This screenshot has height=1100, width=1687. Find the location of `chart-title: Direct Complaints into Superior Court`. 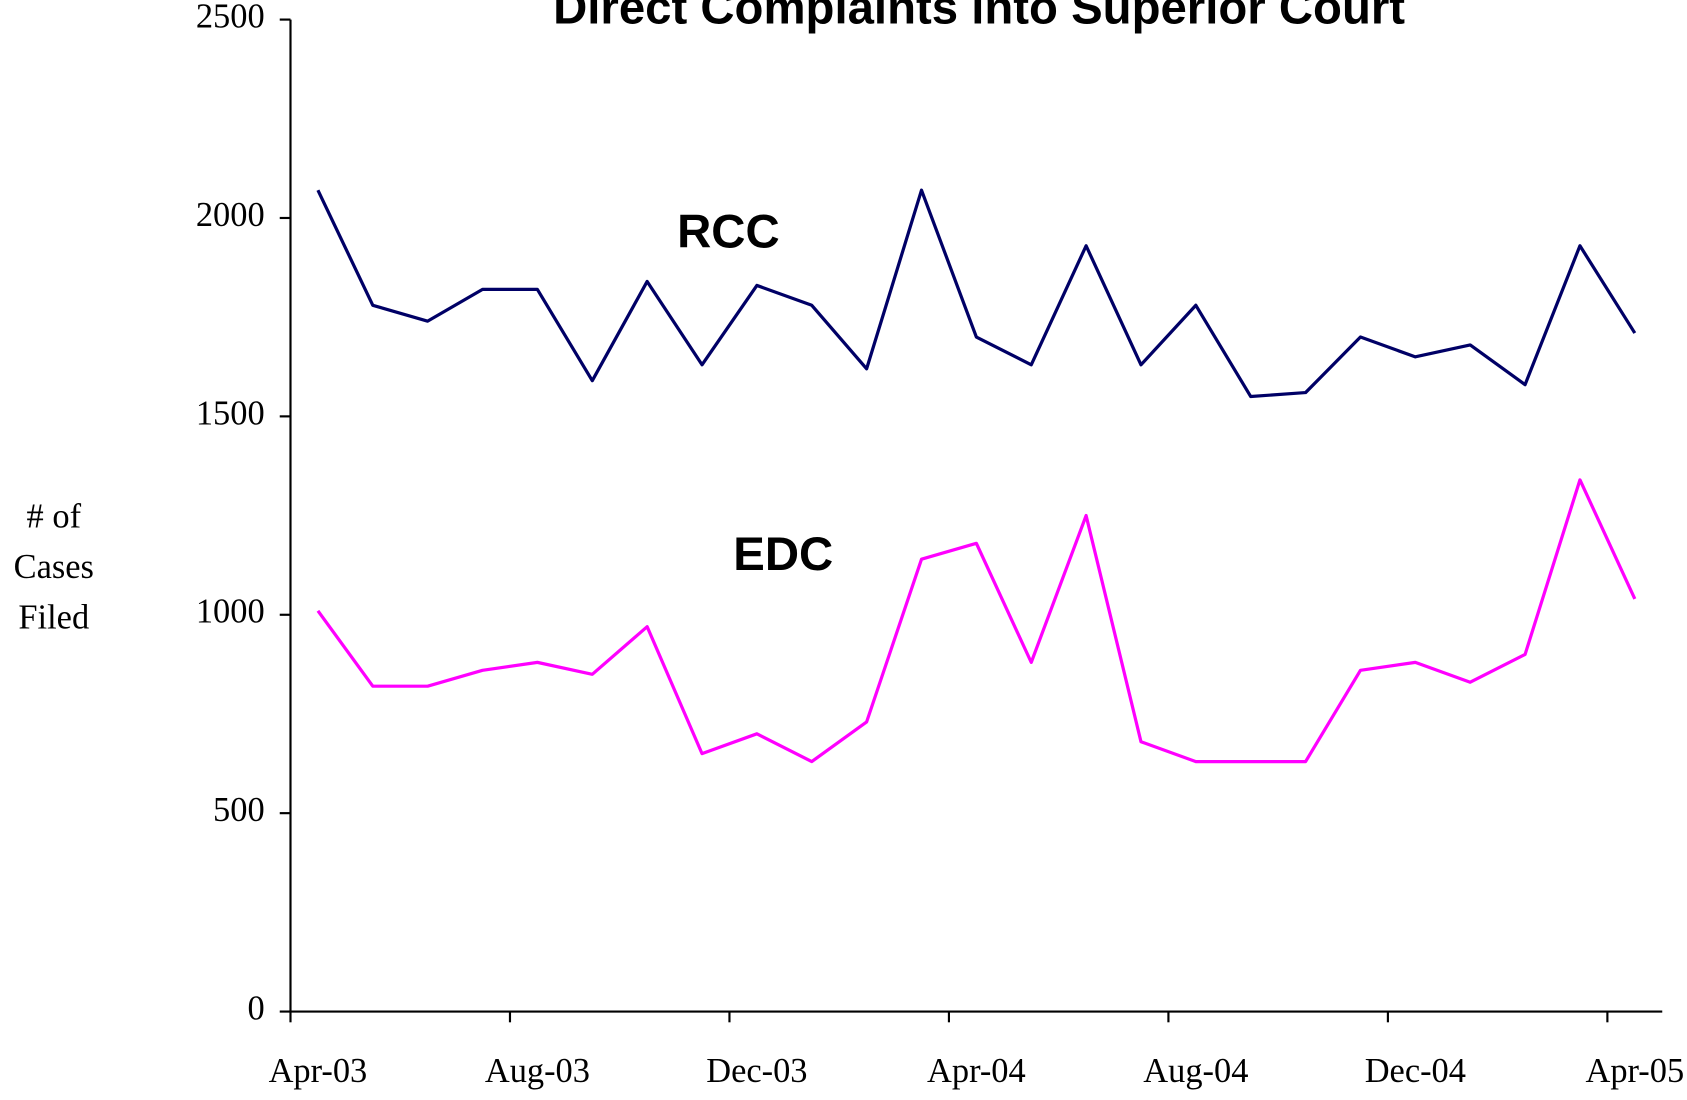

chart-title: Direct Complaints into Superior Court is located at coordinates (979, 17).